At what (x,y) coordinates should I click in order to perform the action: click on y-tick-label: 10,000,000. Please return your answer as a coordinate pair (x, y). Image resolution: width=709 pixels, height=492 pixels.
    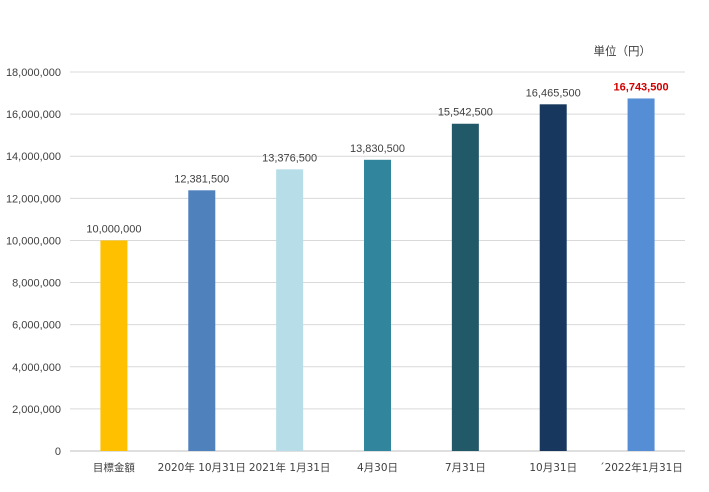
    Looking at the image, I should click on (33, 241).